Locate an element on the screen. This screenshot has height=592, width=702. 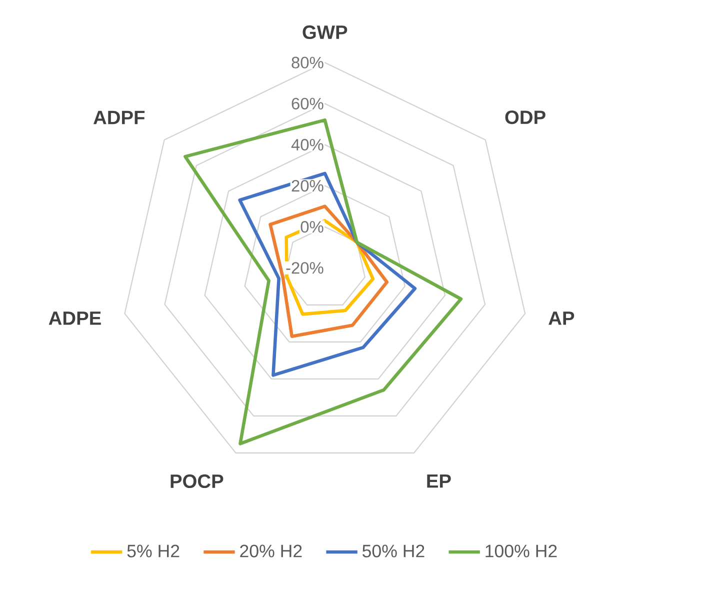
y-tick-label: 40% is located at coordinates (307, 144).